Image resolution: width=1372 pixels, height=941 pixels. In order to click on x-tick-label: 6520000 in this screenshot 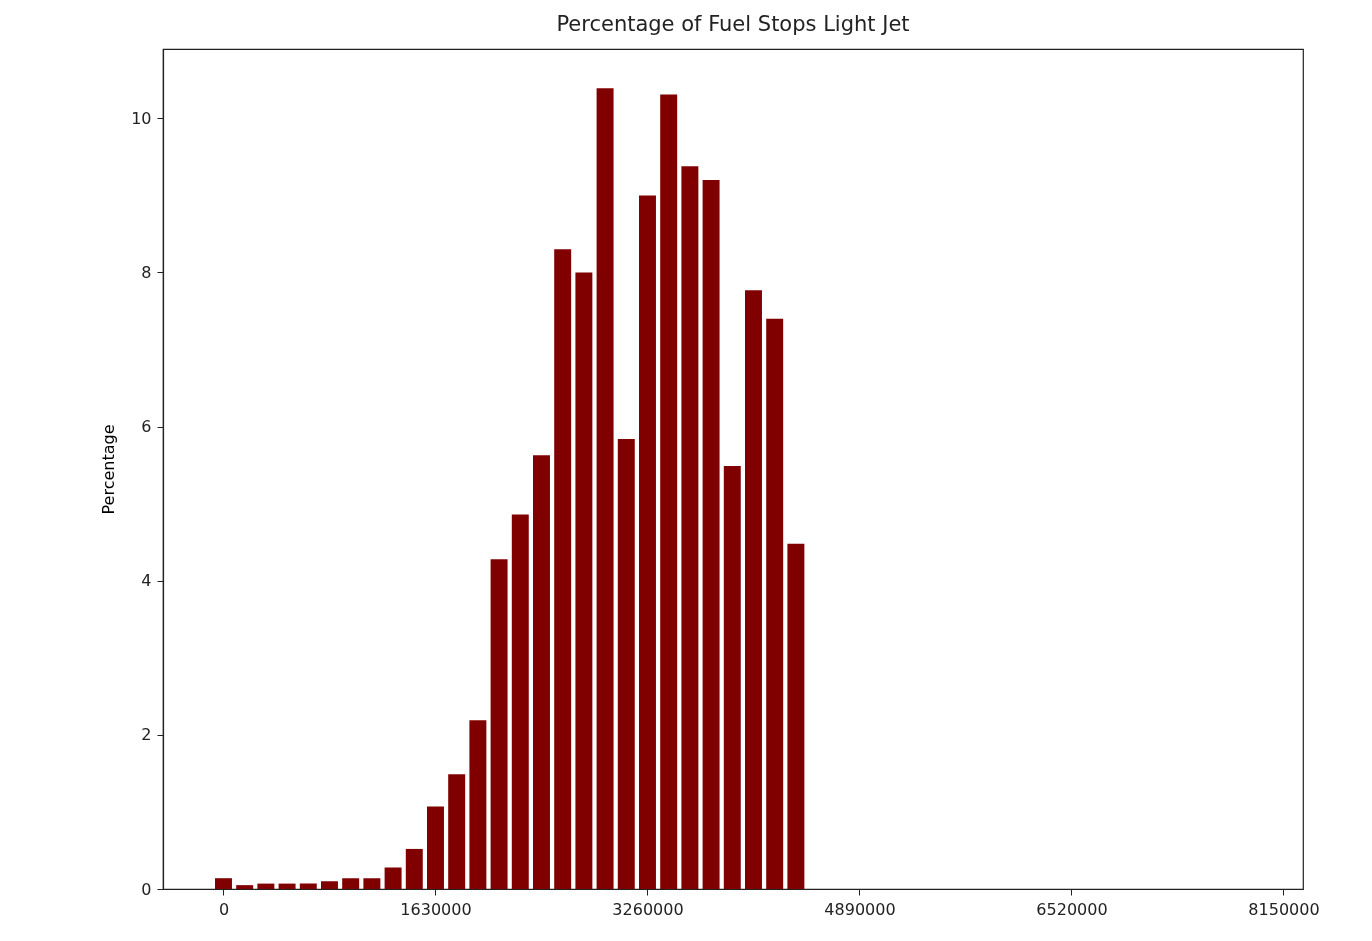, I will do `click(1072, 909)`.